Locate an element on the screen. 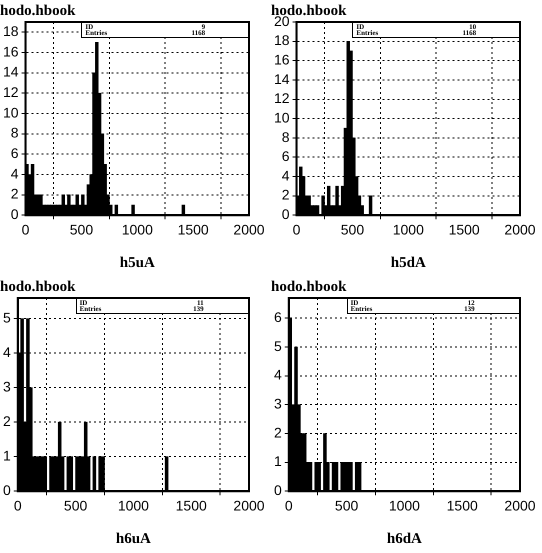  x-axis-title: h5uA is located at coordinates (137, 262).